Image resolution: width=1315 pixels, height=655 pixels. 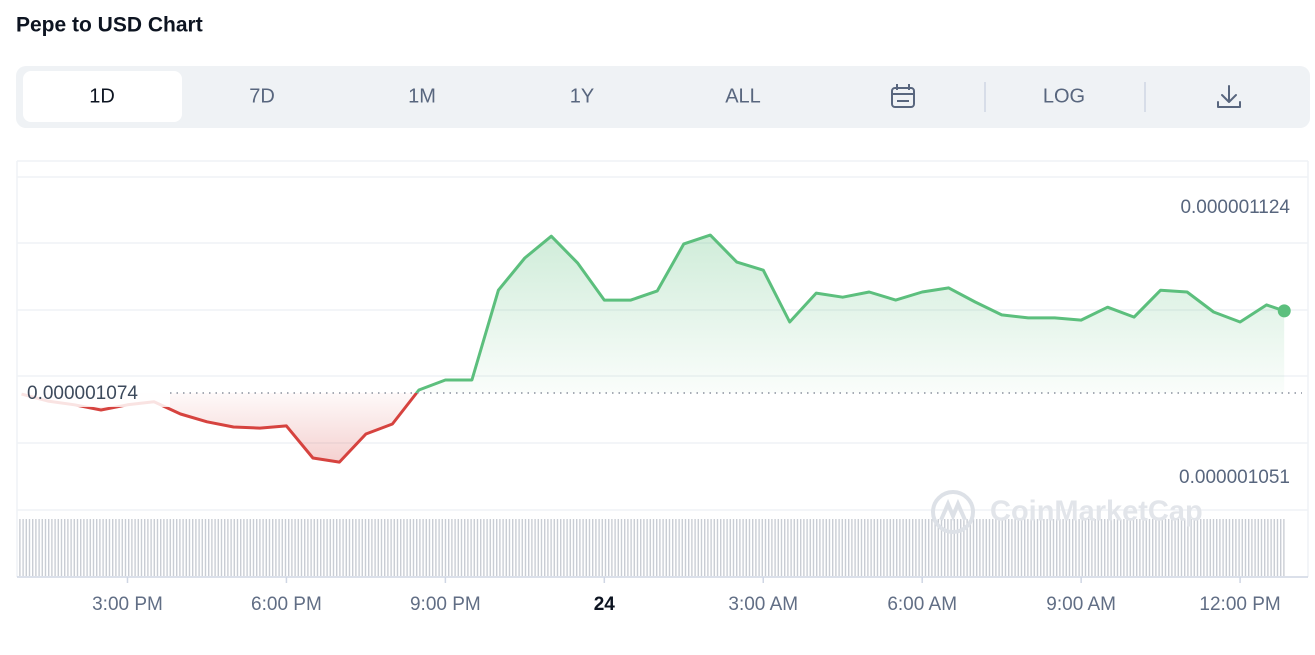 What do you see at coordinates (1235, 207) in the screenshot?
I see `y-tick-label: 0.000001124` at bounding box center [1235, 207].